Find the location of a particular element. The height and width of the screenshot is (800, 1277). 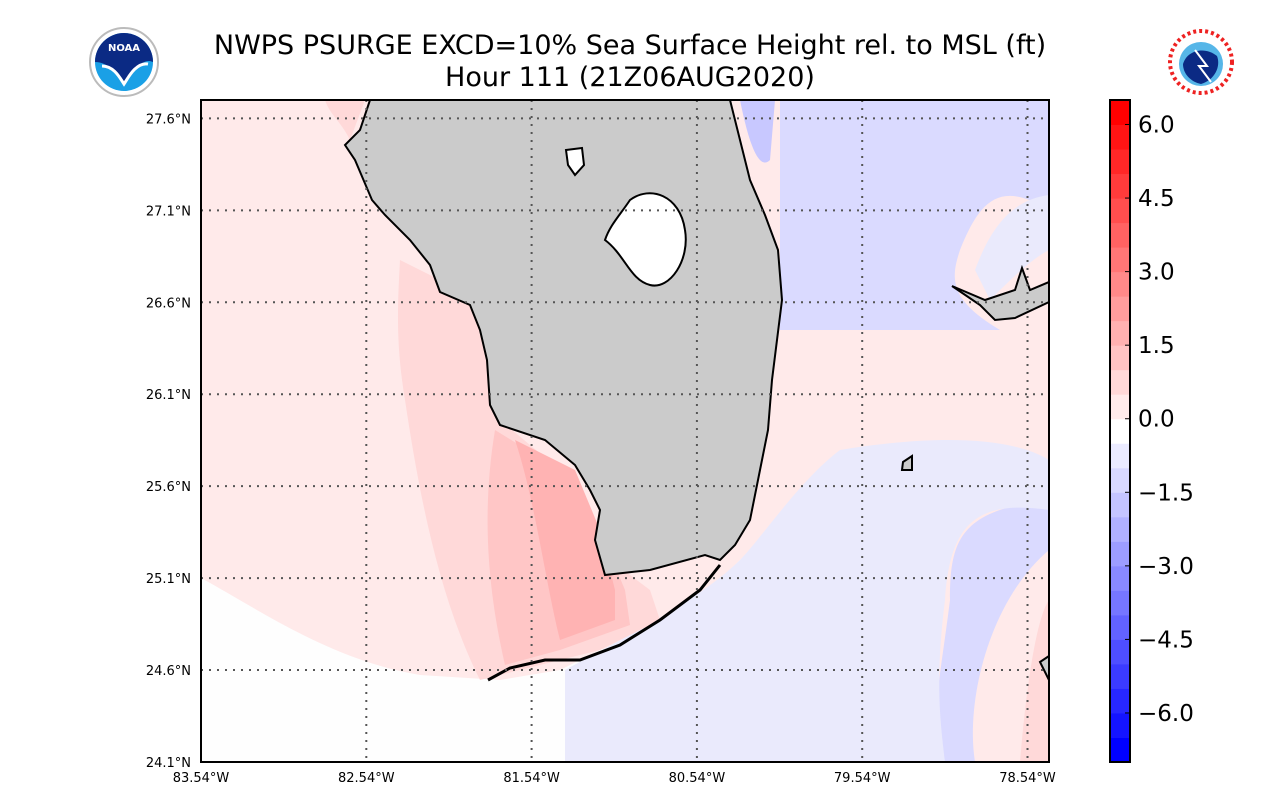

x-tick-label: 79.54°W is located at coordinates (862, 778).